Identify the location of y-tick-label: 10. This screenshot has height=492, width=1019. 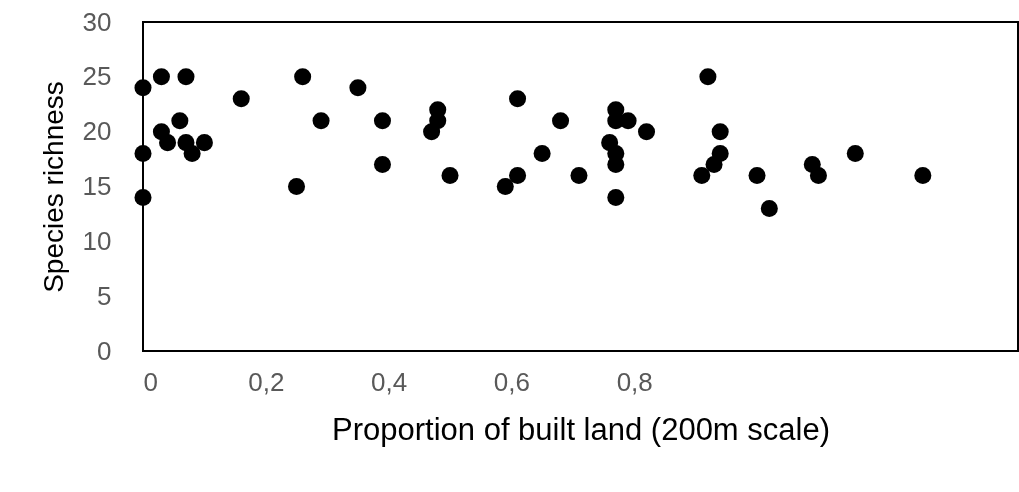
(97, 240).